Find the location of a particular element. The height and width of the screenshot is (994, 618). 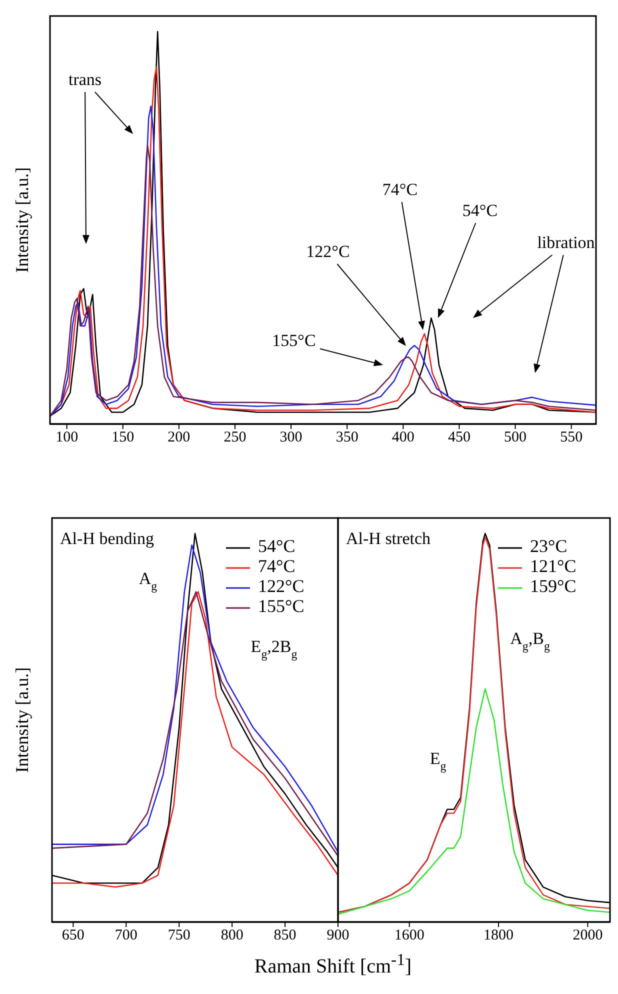

x-tick-label: 450 is located at coordinates (459, 438).